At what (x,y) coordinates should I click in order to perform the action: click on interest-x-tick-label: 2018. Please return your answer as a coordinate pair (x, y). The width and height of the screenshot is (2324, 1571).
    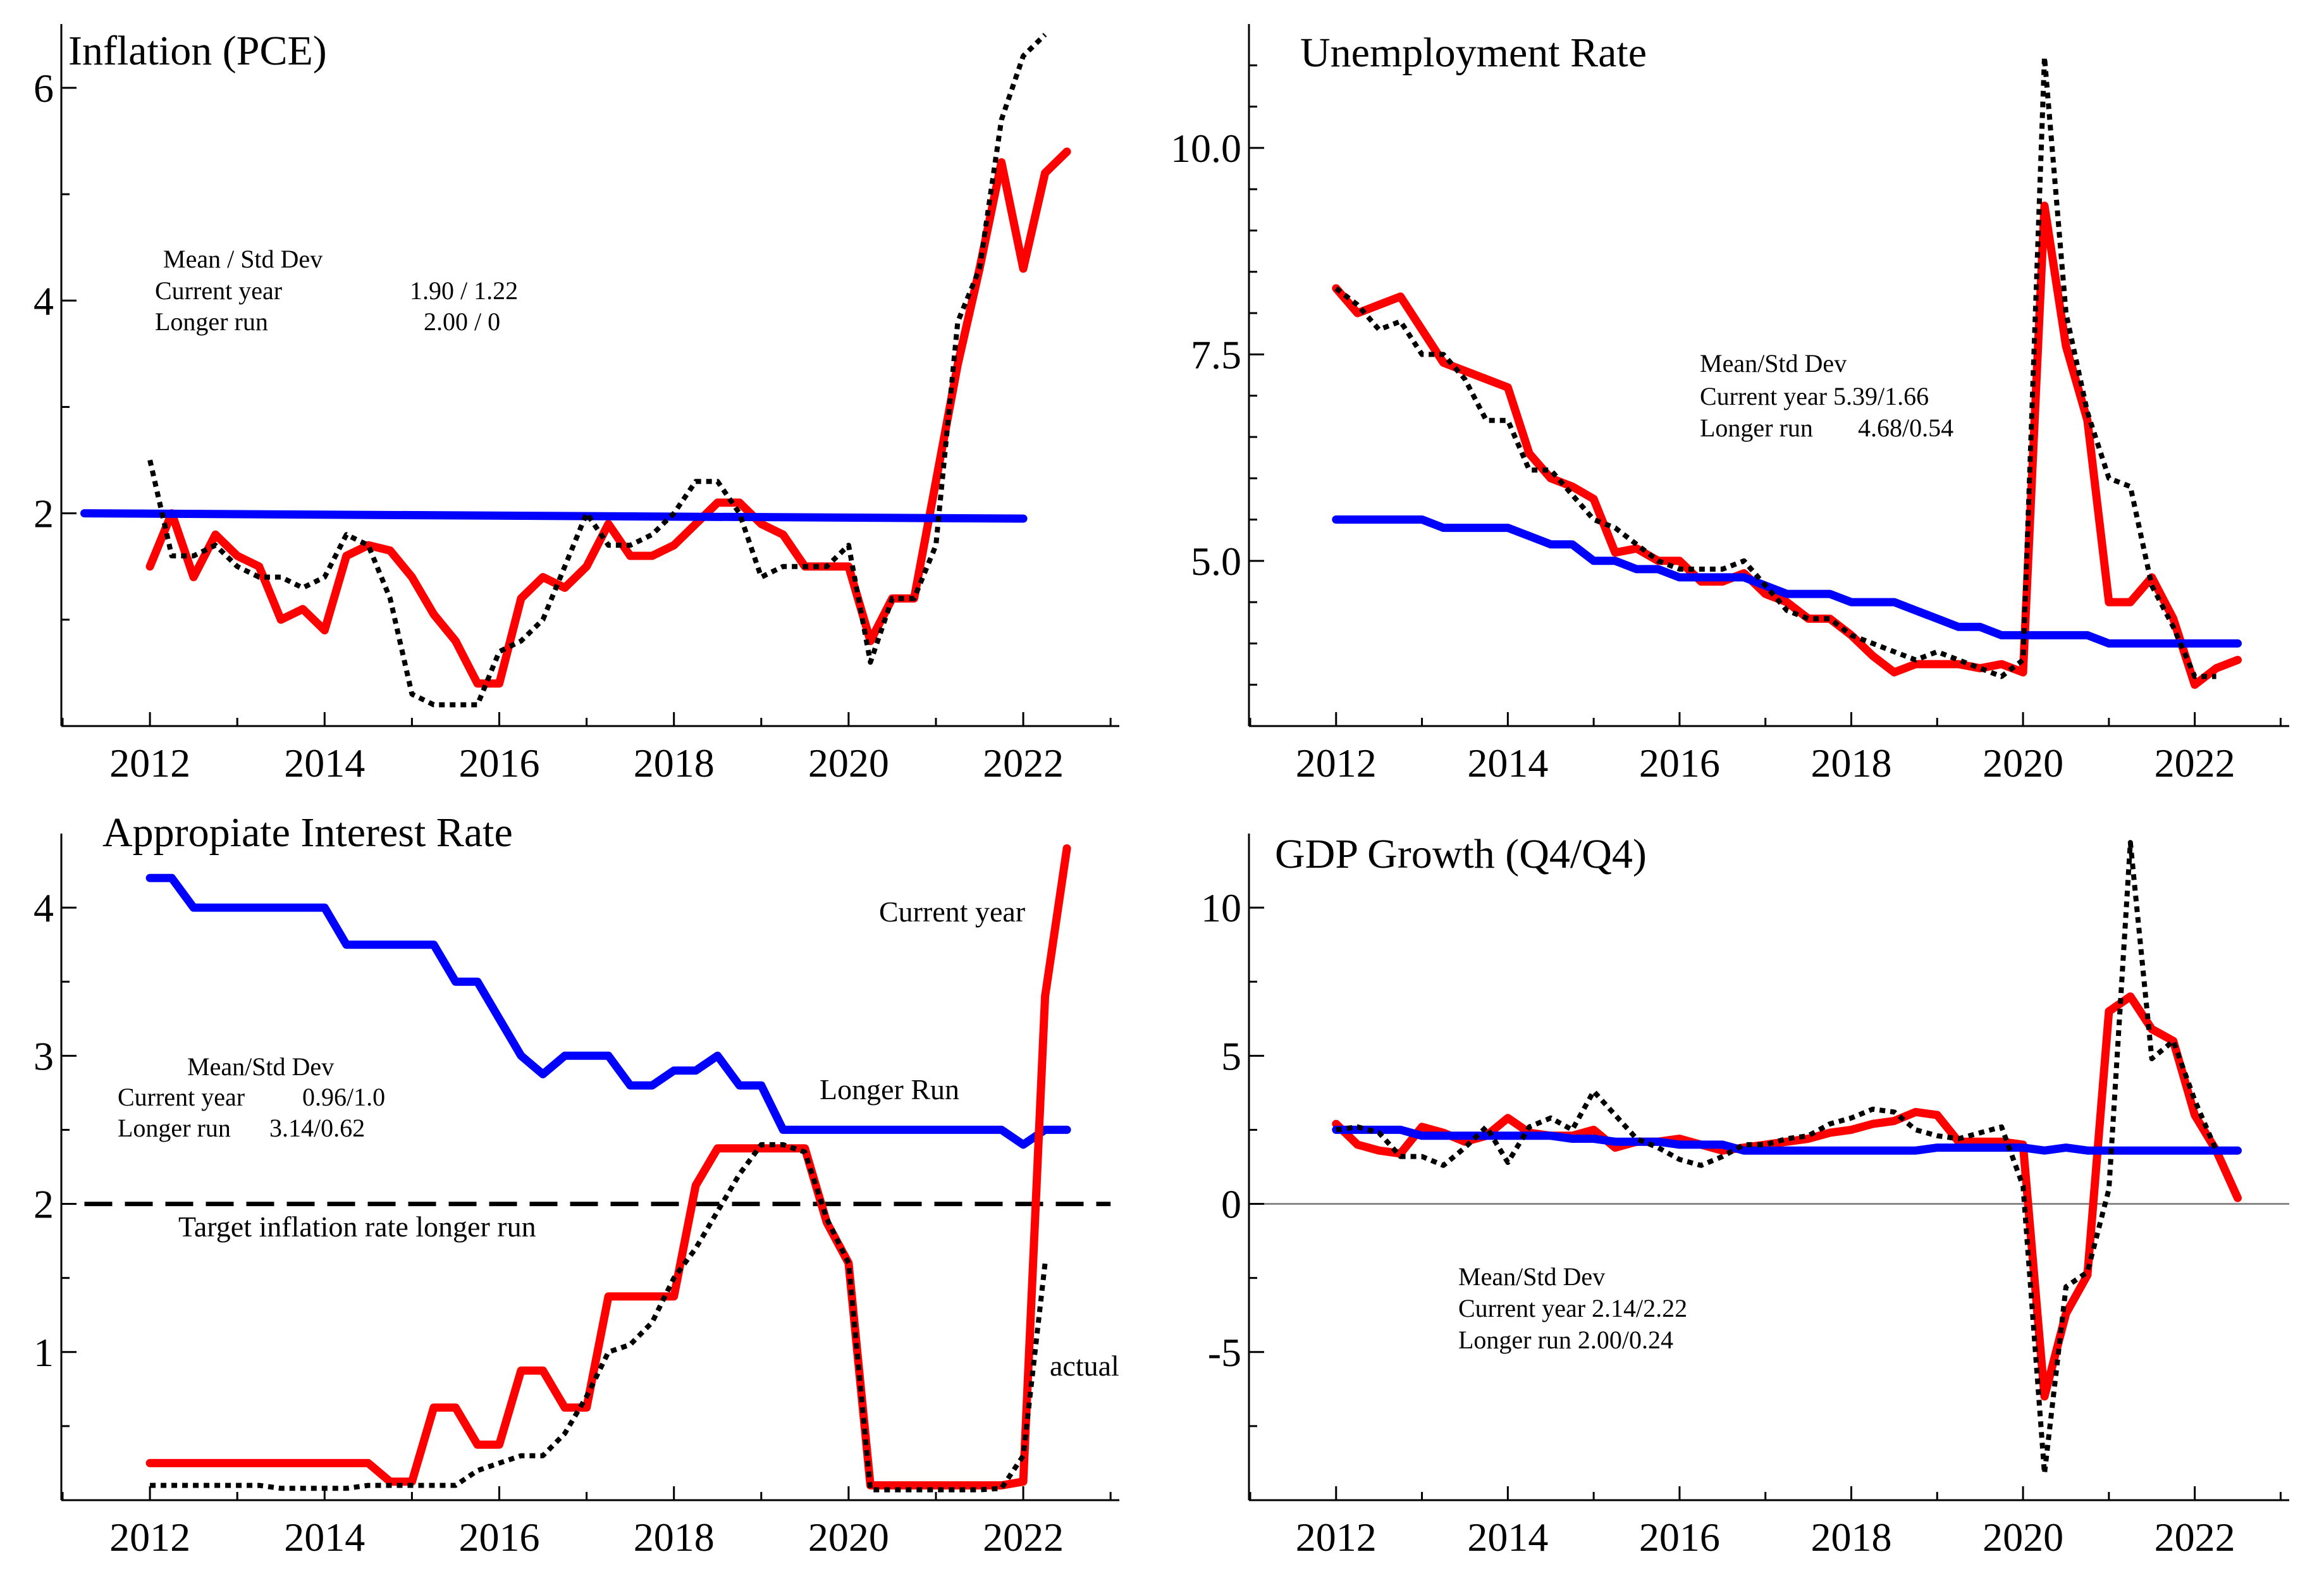
    Looking at the image, I should click on (674, 1537).